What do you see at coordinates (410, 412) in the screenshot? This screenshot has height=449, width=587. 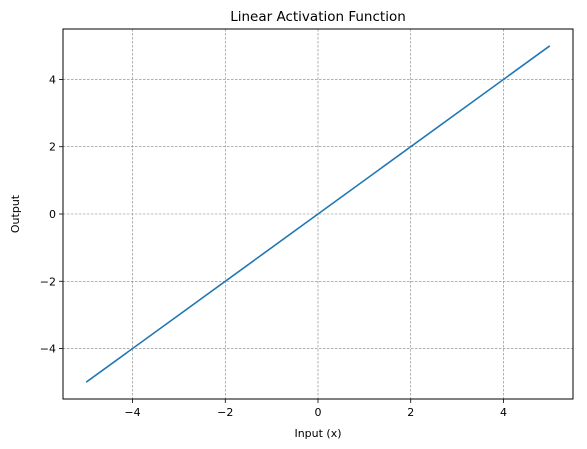 I see `x-tick-label: 2` at bounding box center [410, 412].